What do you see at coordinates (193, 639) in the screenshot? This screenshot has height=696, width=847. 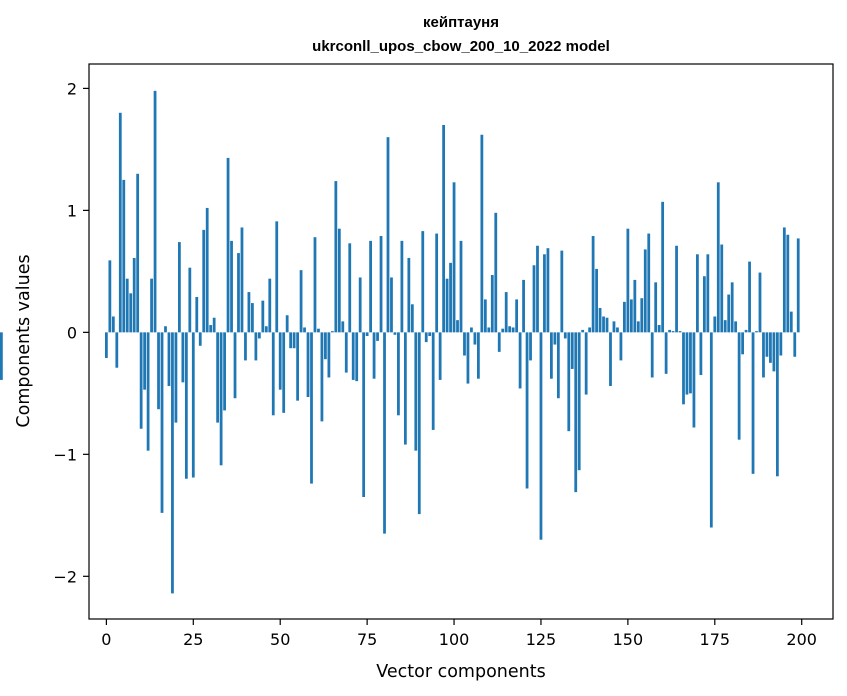 I see `x-tick-label: 25` at bounding box center [193, 639].